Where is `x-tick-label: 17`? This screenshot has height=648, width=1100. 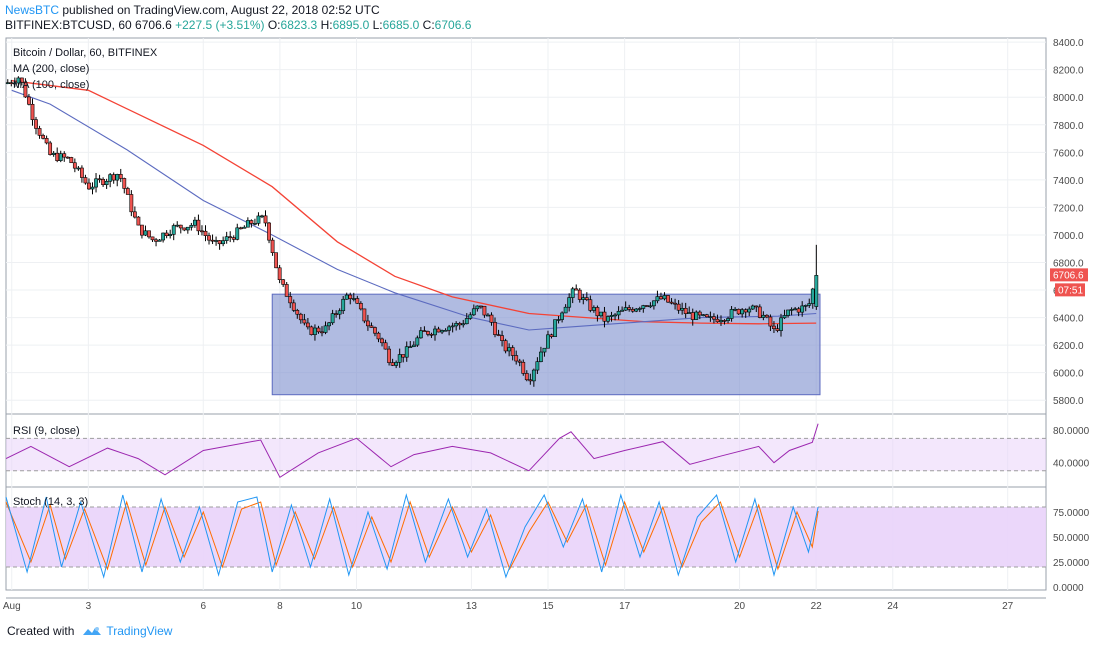
x-tick-label: 17 is located at coordinates (625, 606).